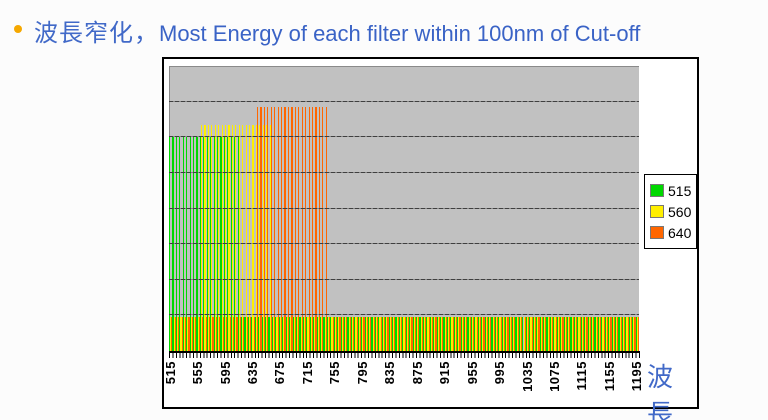 Image resolution: width=768 pixels, height=420 pixels. I want to click on slide-title-cjk: 波長窄化，, so click(96, 34).